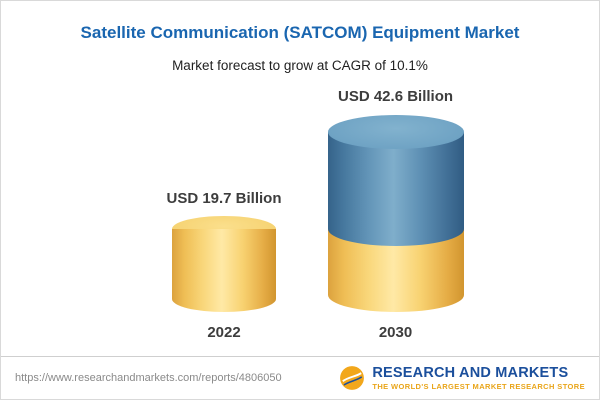 The width and height of the screenshot is (600, 400). I want to click on bar-2022-body, so click(224, 270).